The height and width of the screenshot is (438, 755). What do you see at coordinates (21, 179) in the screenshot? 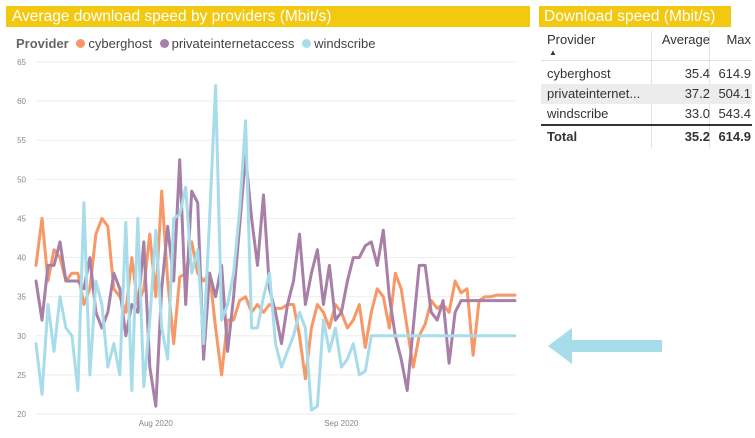
I see `y-tick-label: 50` at bounding box center [21, 179].